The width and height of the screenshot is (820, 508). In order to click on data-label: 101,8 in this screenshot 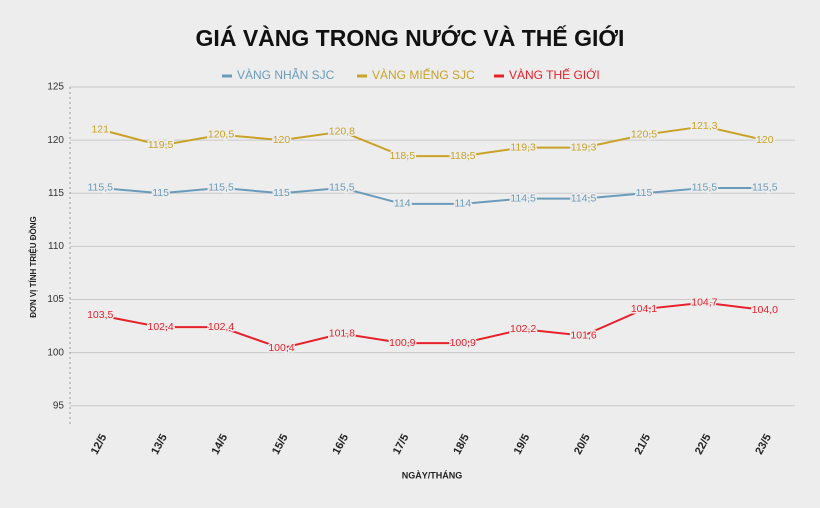, I will do `click(342, 333)`.